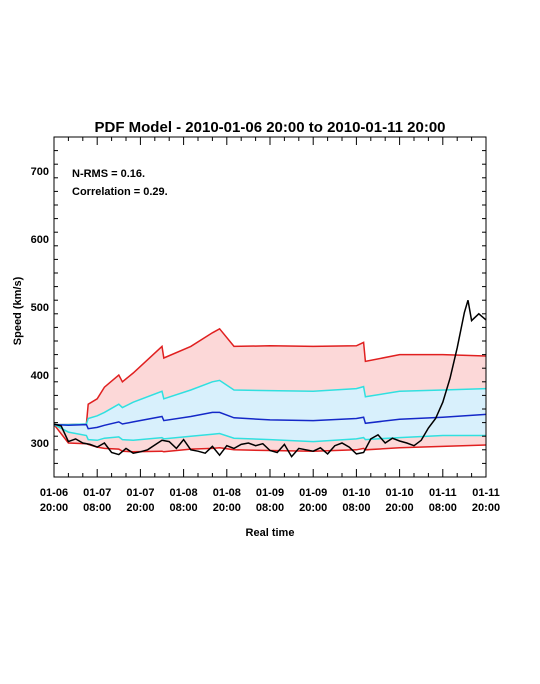 The image size is (540, 684). What do you see at coordinates (269, 433) in the screenshot?
I see `lower-inner-line` at bounding box center [269, 433].